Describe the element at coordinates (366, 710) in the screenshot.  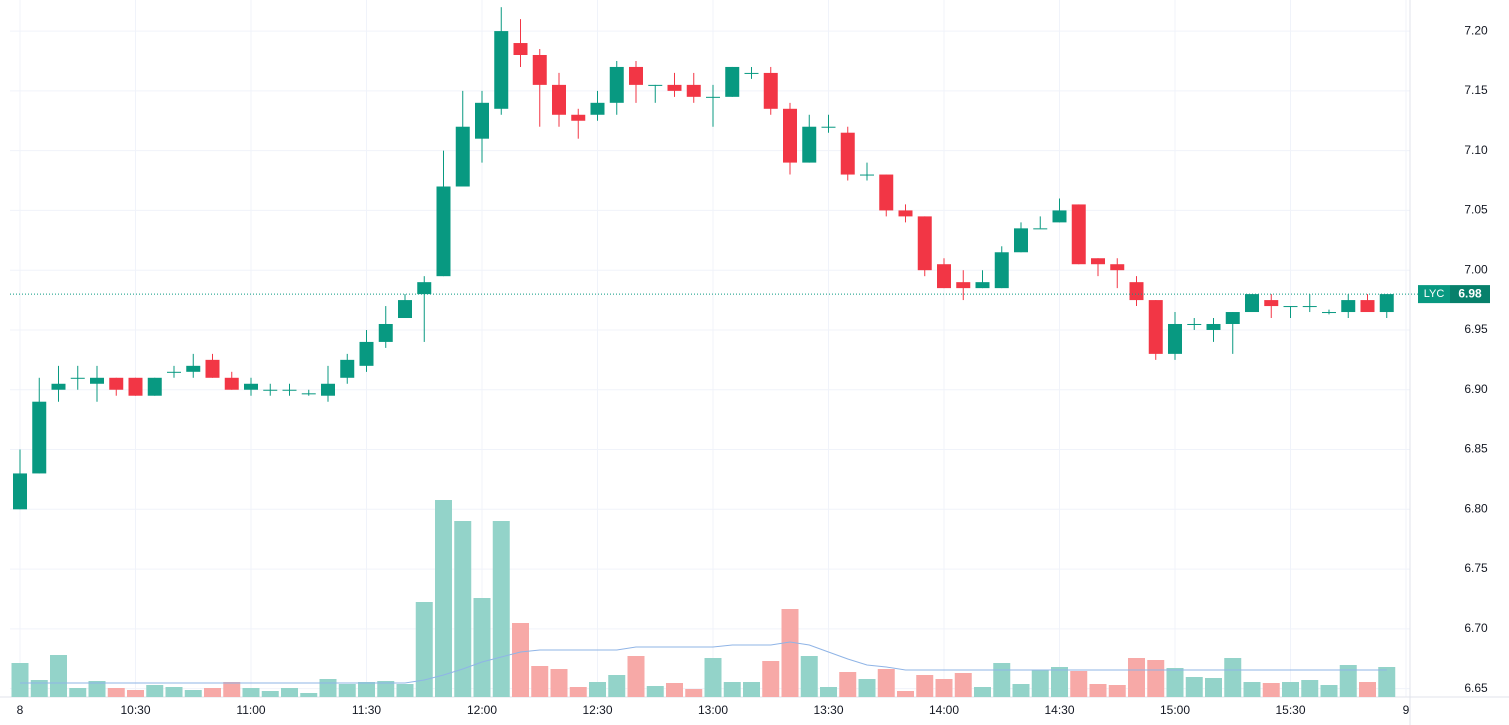
I see `x-tick-label: 11:30` at that location.